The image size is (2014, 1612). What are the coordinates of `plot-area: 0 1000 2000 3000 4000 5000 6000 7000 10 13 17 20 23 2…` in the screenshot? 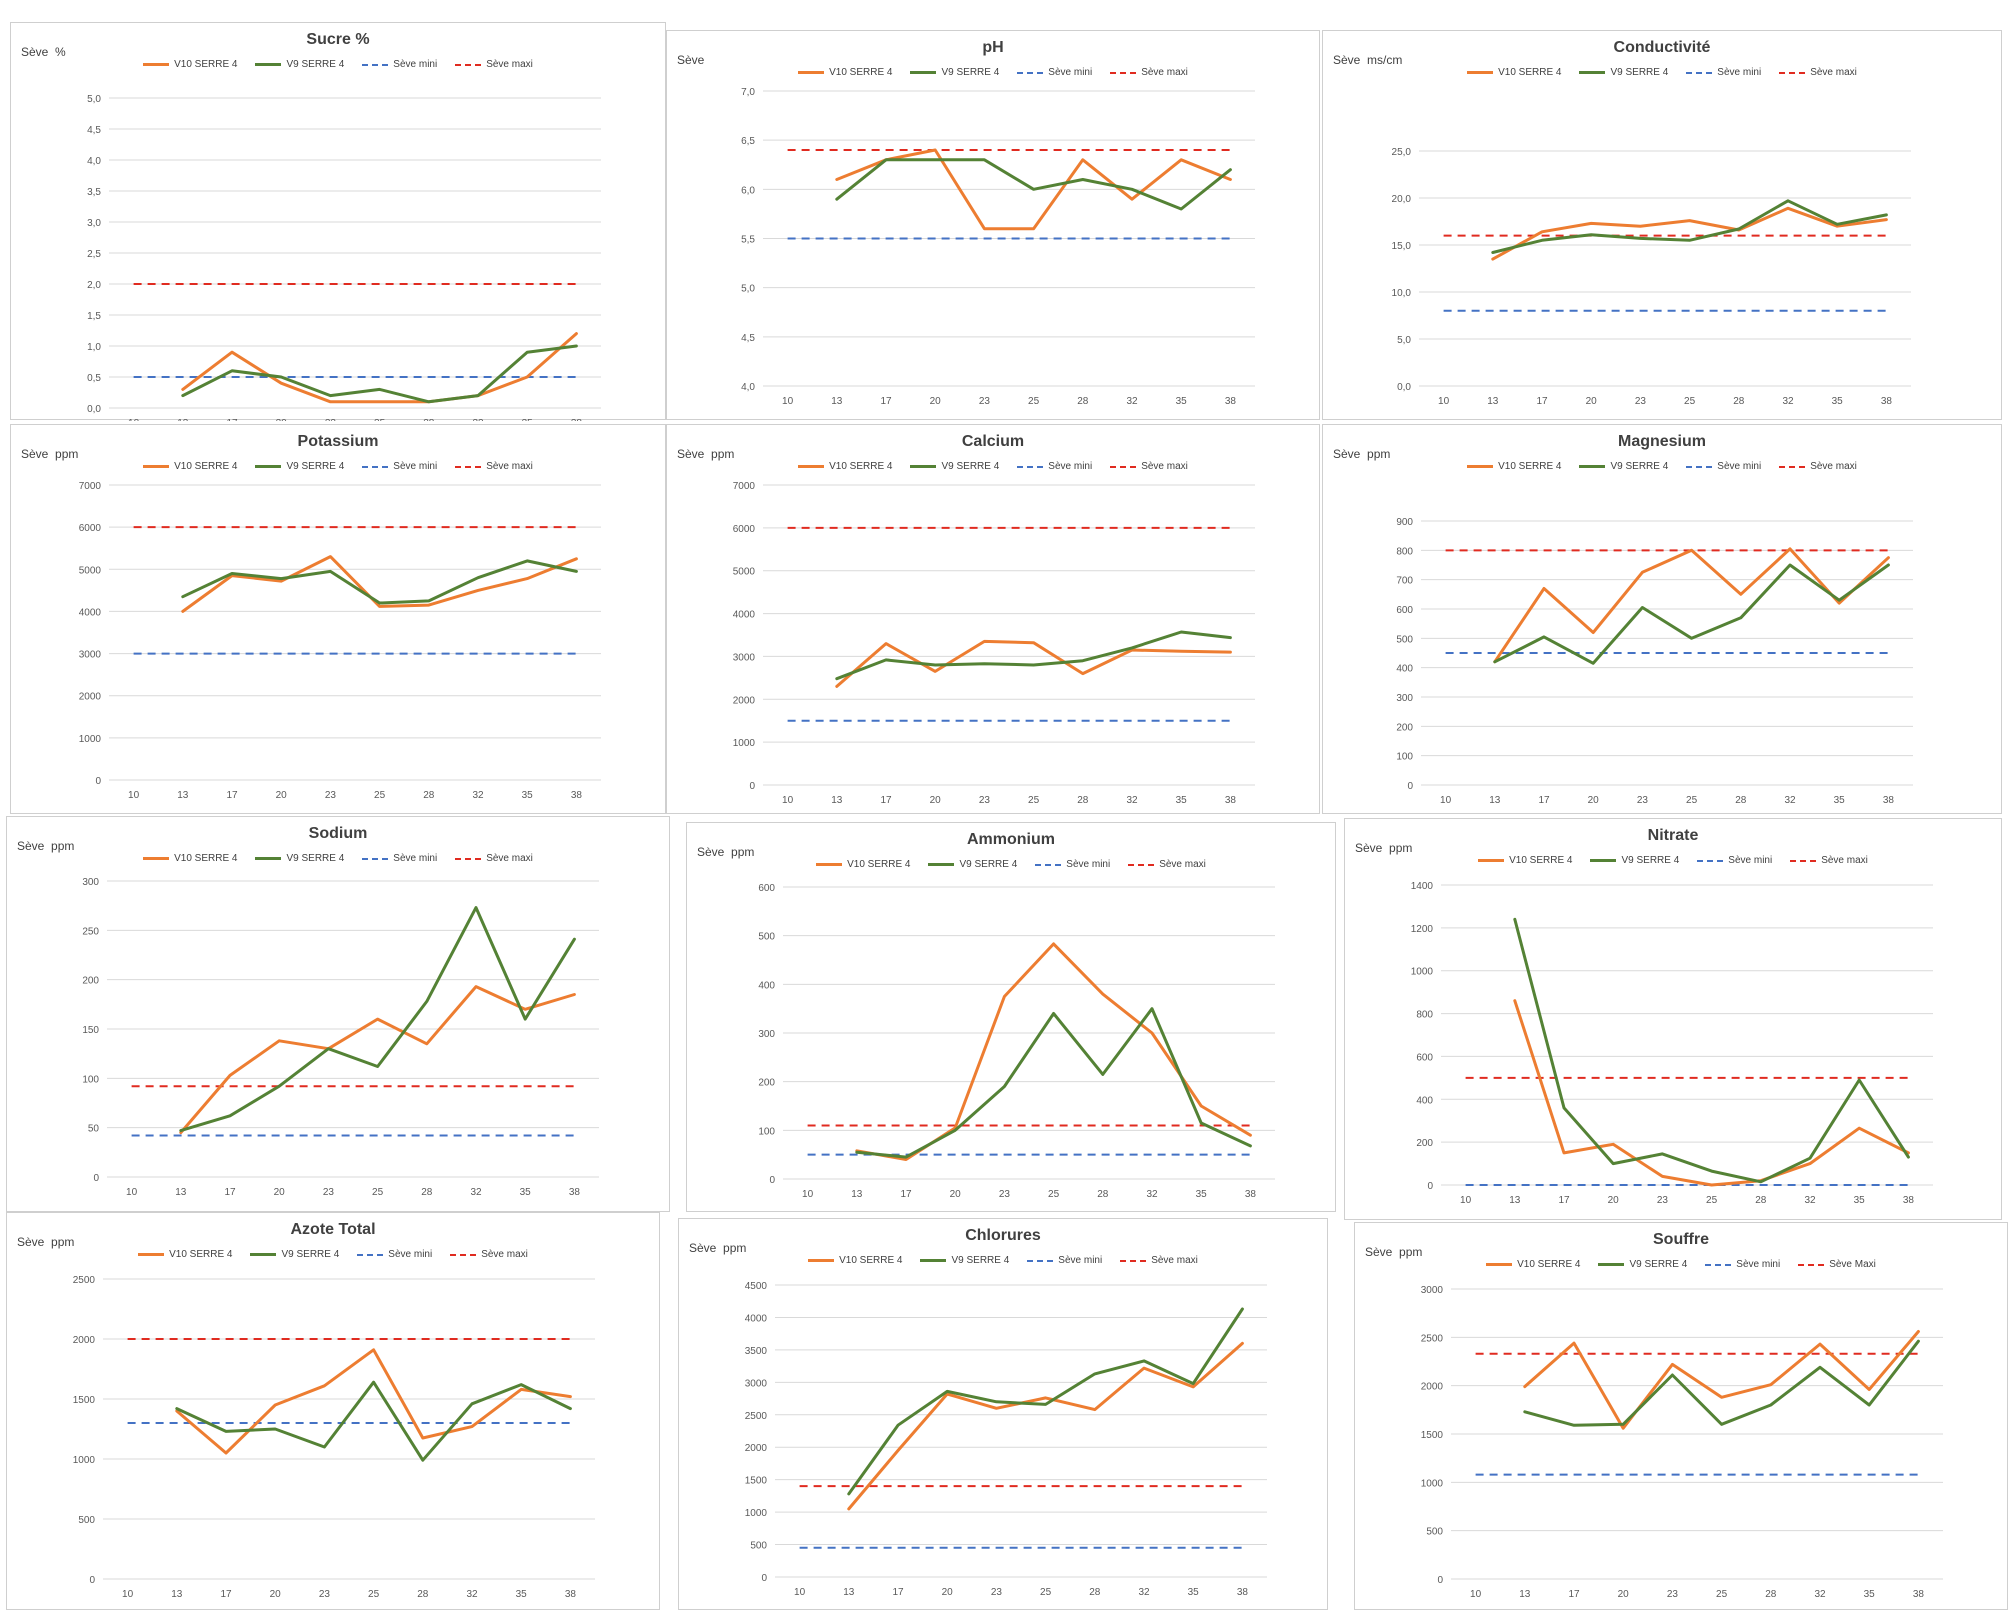 It's located at (340, 641).